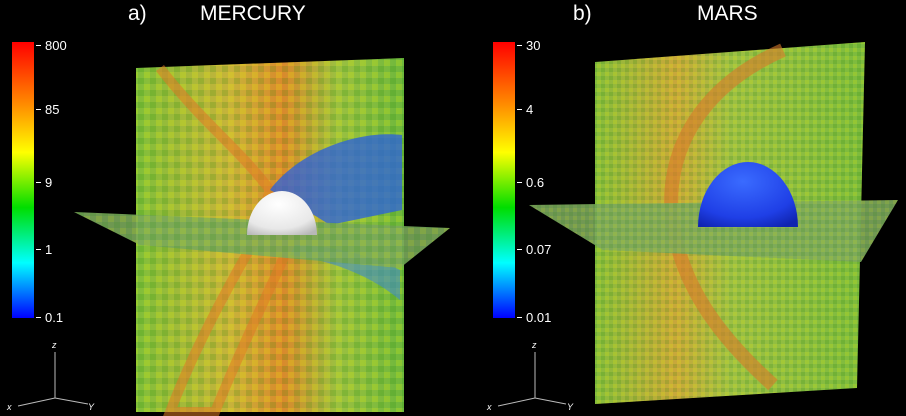 The image size is (906, 416). What do you see at coordinates (539, 249) in the screenshot?
I see `colorbar-tick-label: 0.07` at bounding box center [539, 249].